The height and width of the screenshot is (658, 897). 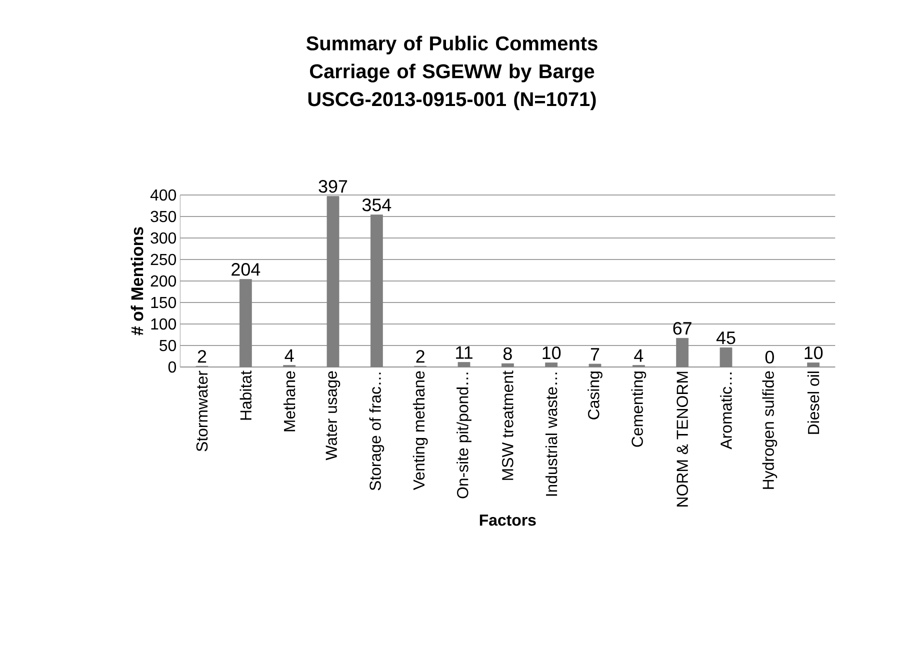 I want to click on y-tick-label: 150, so click(x=163, y=302).